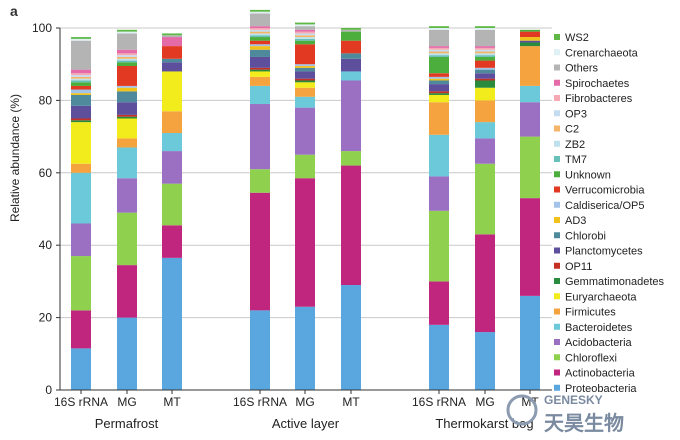 This screenshot has height=440, width=680. Describe the element at coordinates (609, 282) in the screenshot. I see `legend-item: Gemmatimonadetes` at that location.